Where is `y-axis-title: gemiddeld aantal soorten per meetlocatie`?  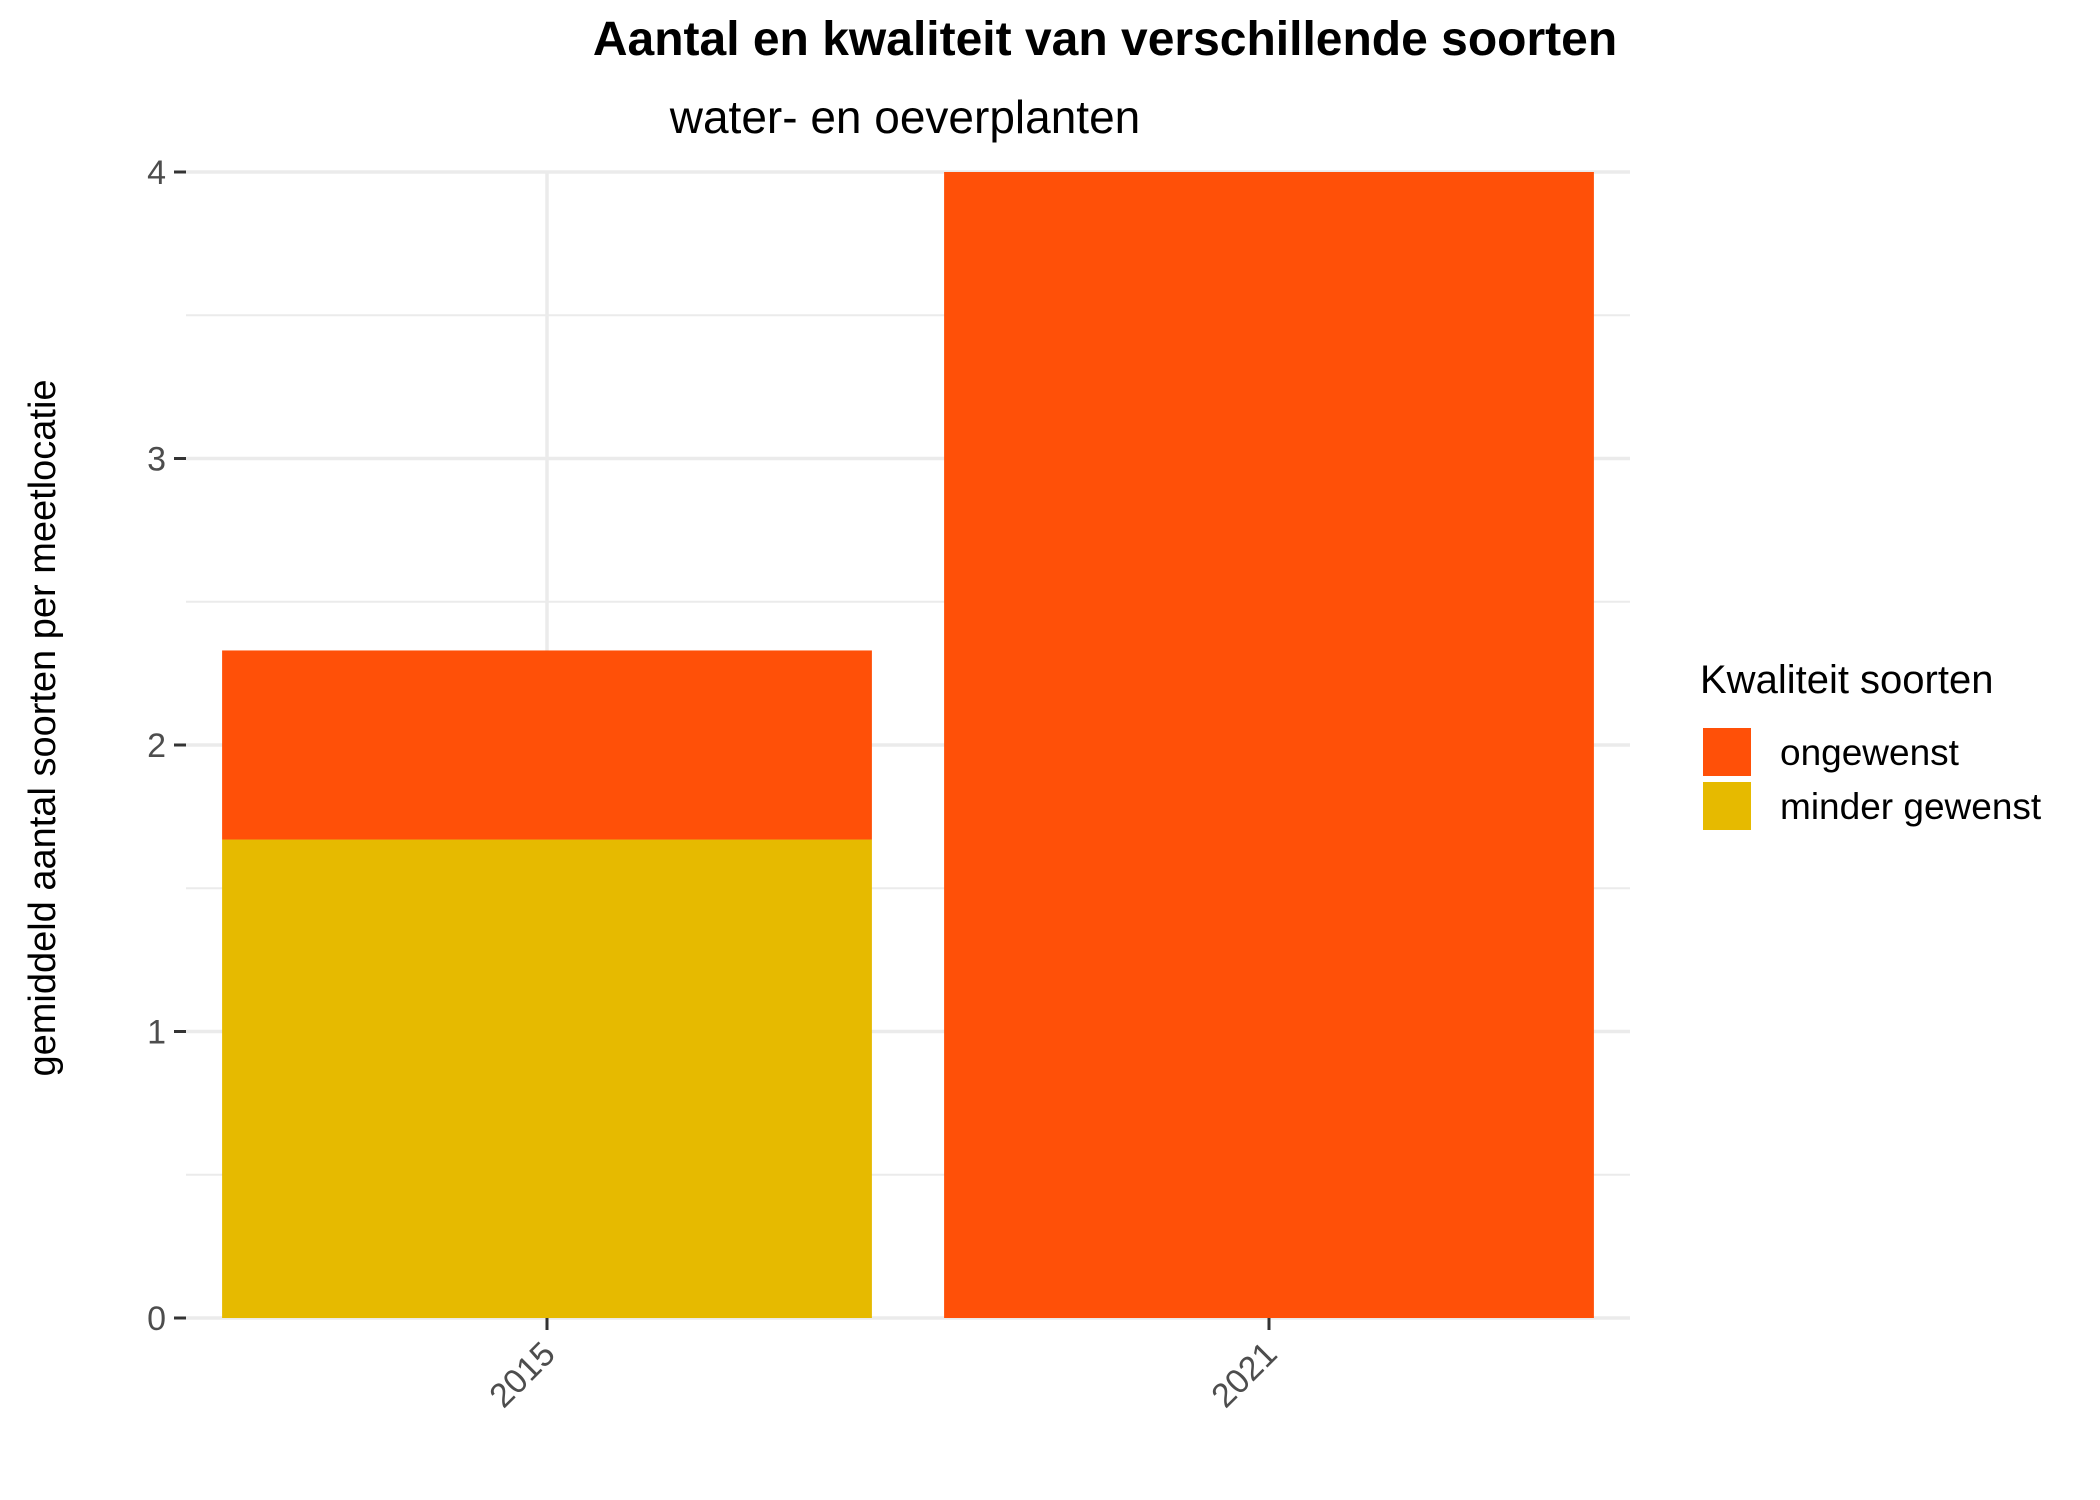 y-axis-title: gemiddeld aantal soorten per meetlocatie is located at coordinates (43, 727).